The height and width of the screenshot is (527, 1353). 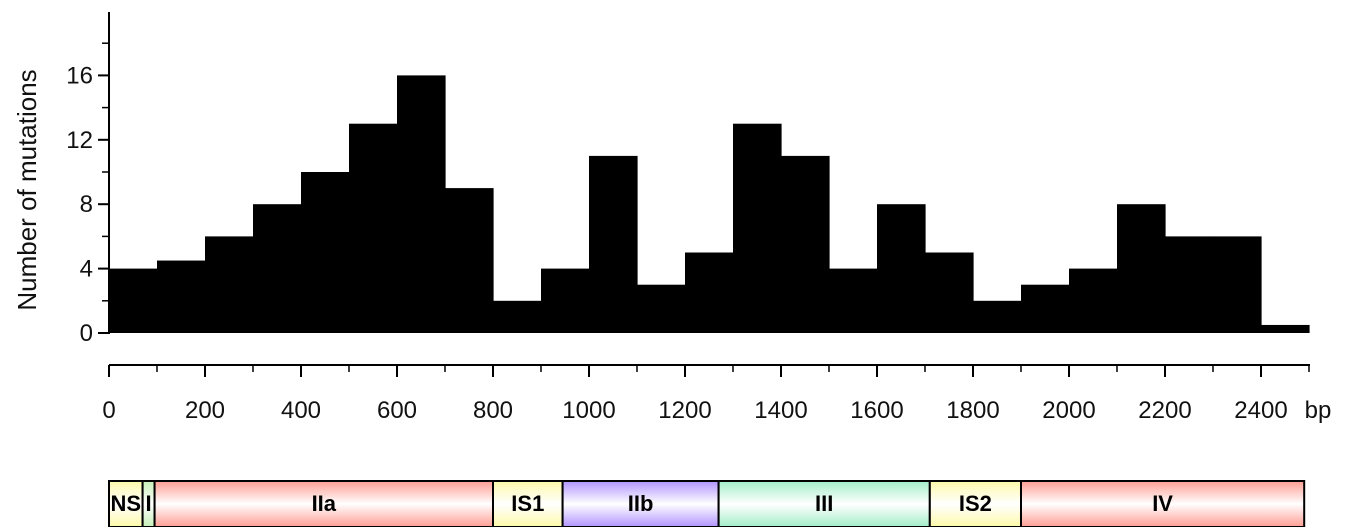 I want to click on x-tick-label: 2400, so click(x=1260, y=410).